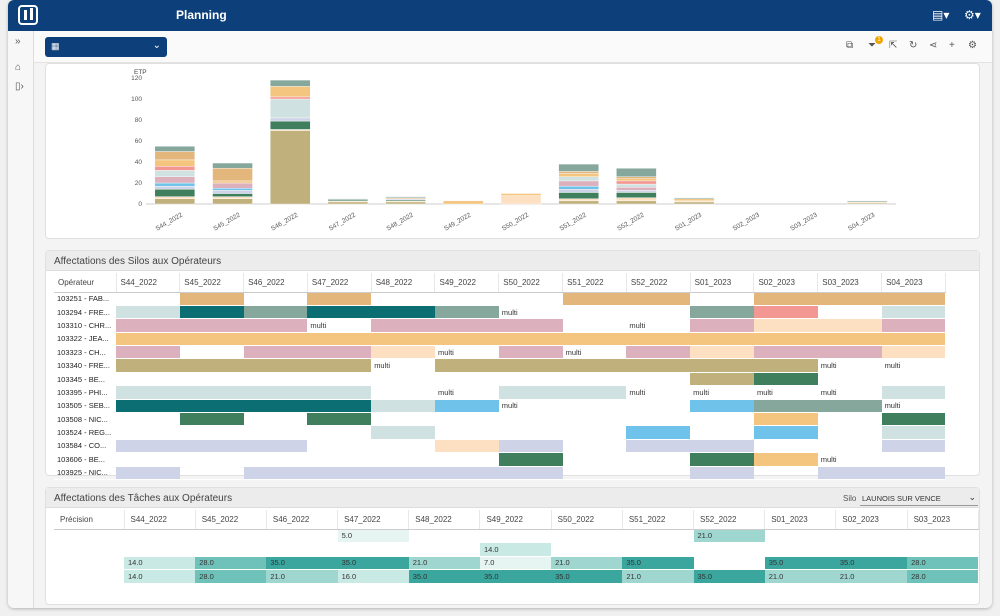 The height and width of the screenshot is (616, 1000). I want to click on table-row: 103310 - CHR... multi multi, so click(500, 325).